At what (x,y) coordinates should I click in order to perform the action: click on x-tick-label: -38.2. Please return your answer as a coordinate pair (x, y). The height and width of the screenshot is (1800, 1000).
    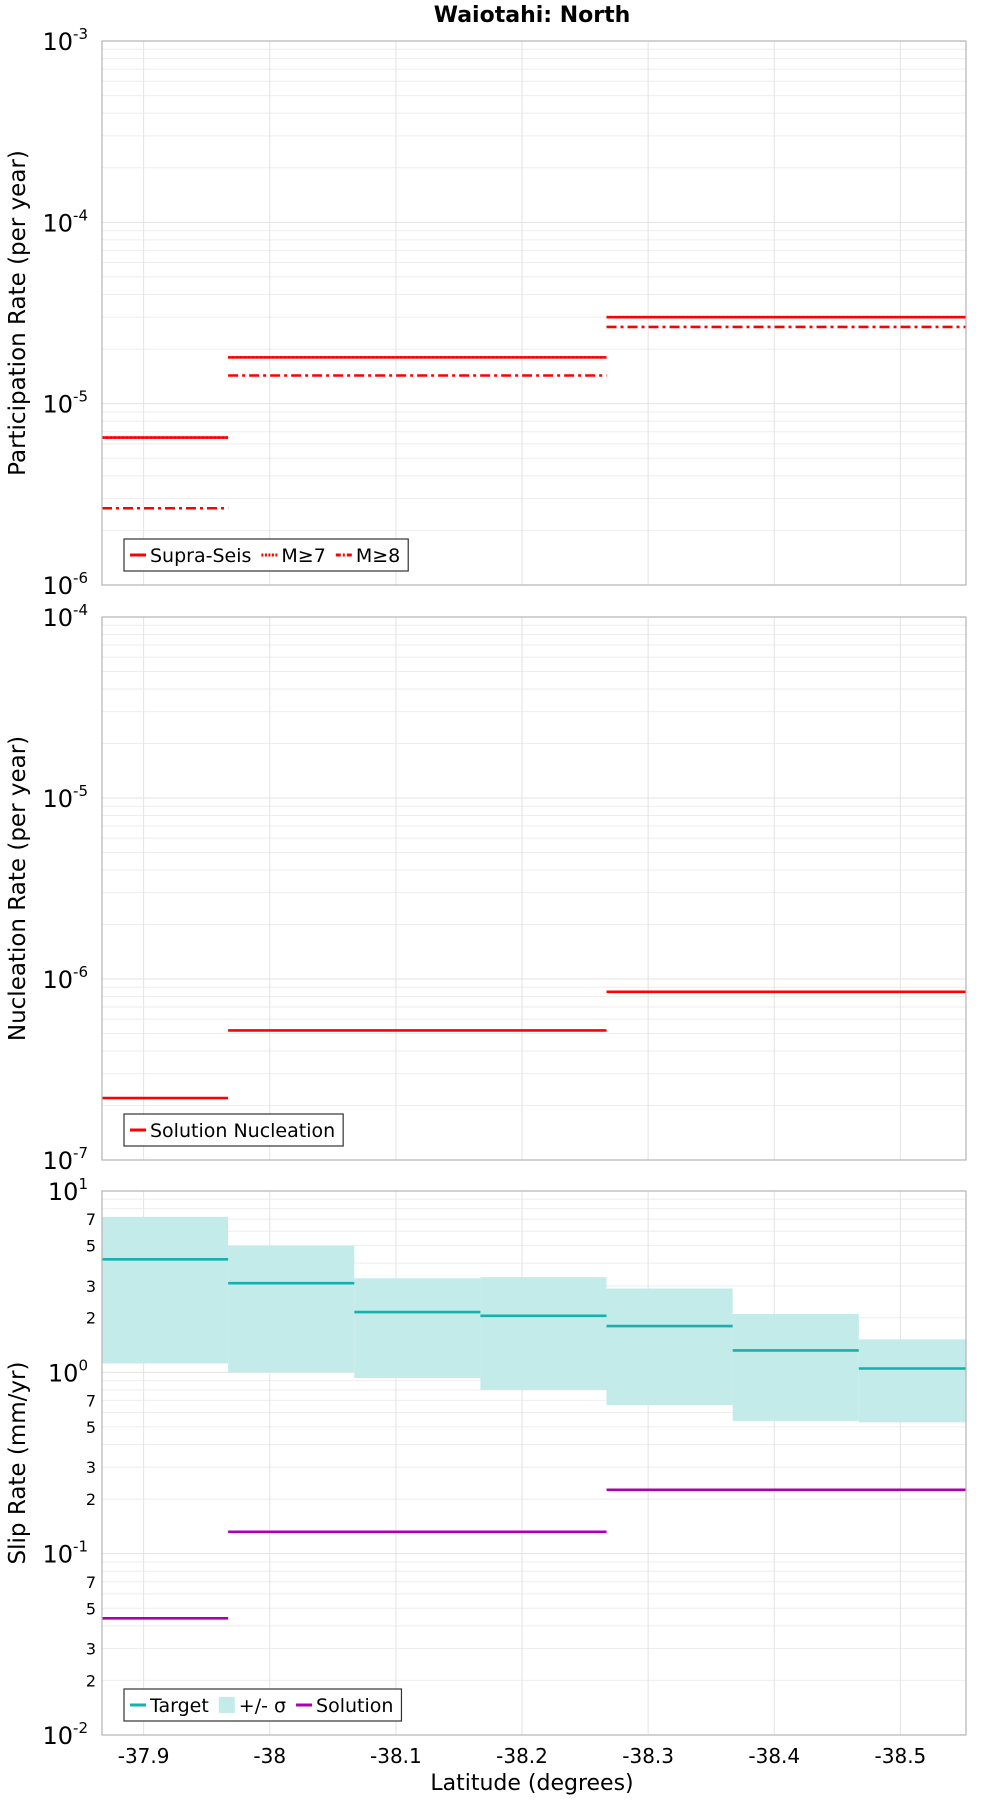
    Looking at the image, I should click on (522, 1756).